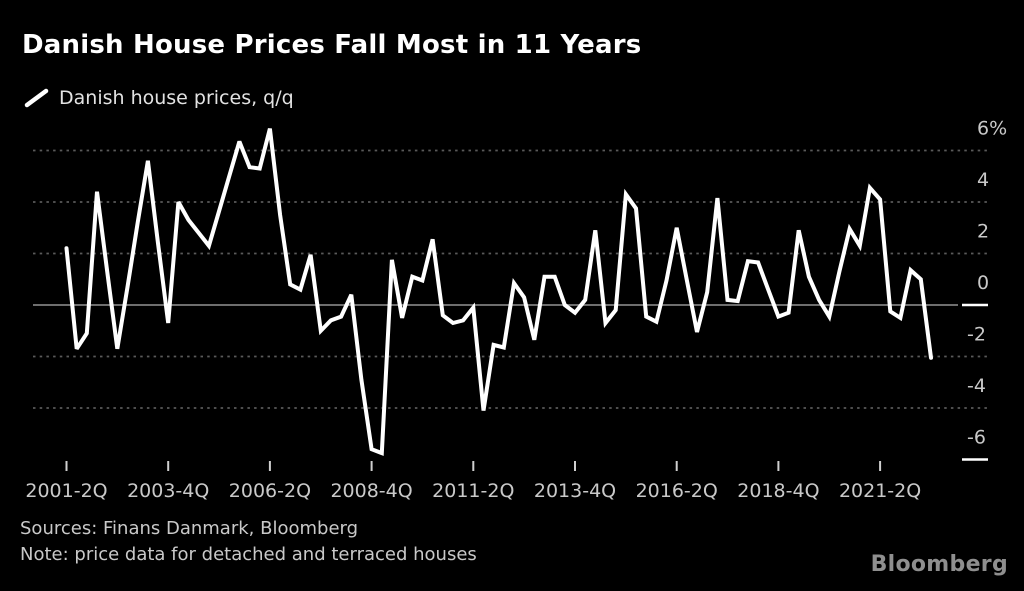  Describe the element at coordinates (983, 232) in the screenshot. I see `y-axis-label: 2` at that location.